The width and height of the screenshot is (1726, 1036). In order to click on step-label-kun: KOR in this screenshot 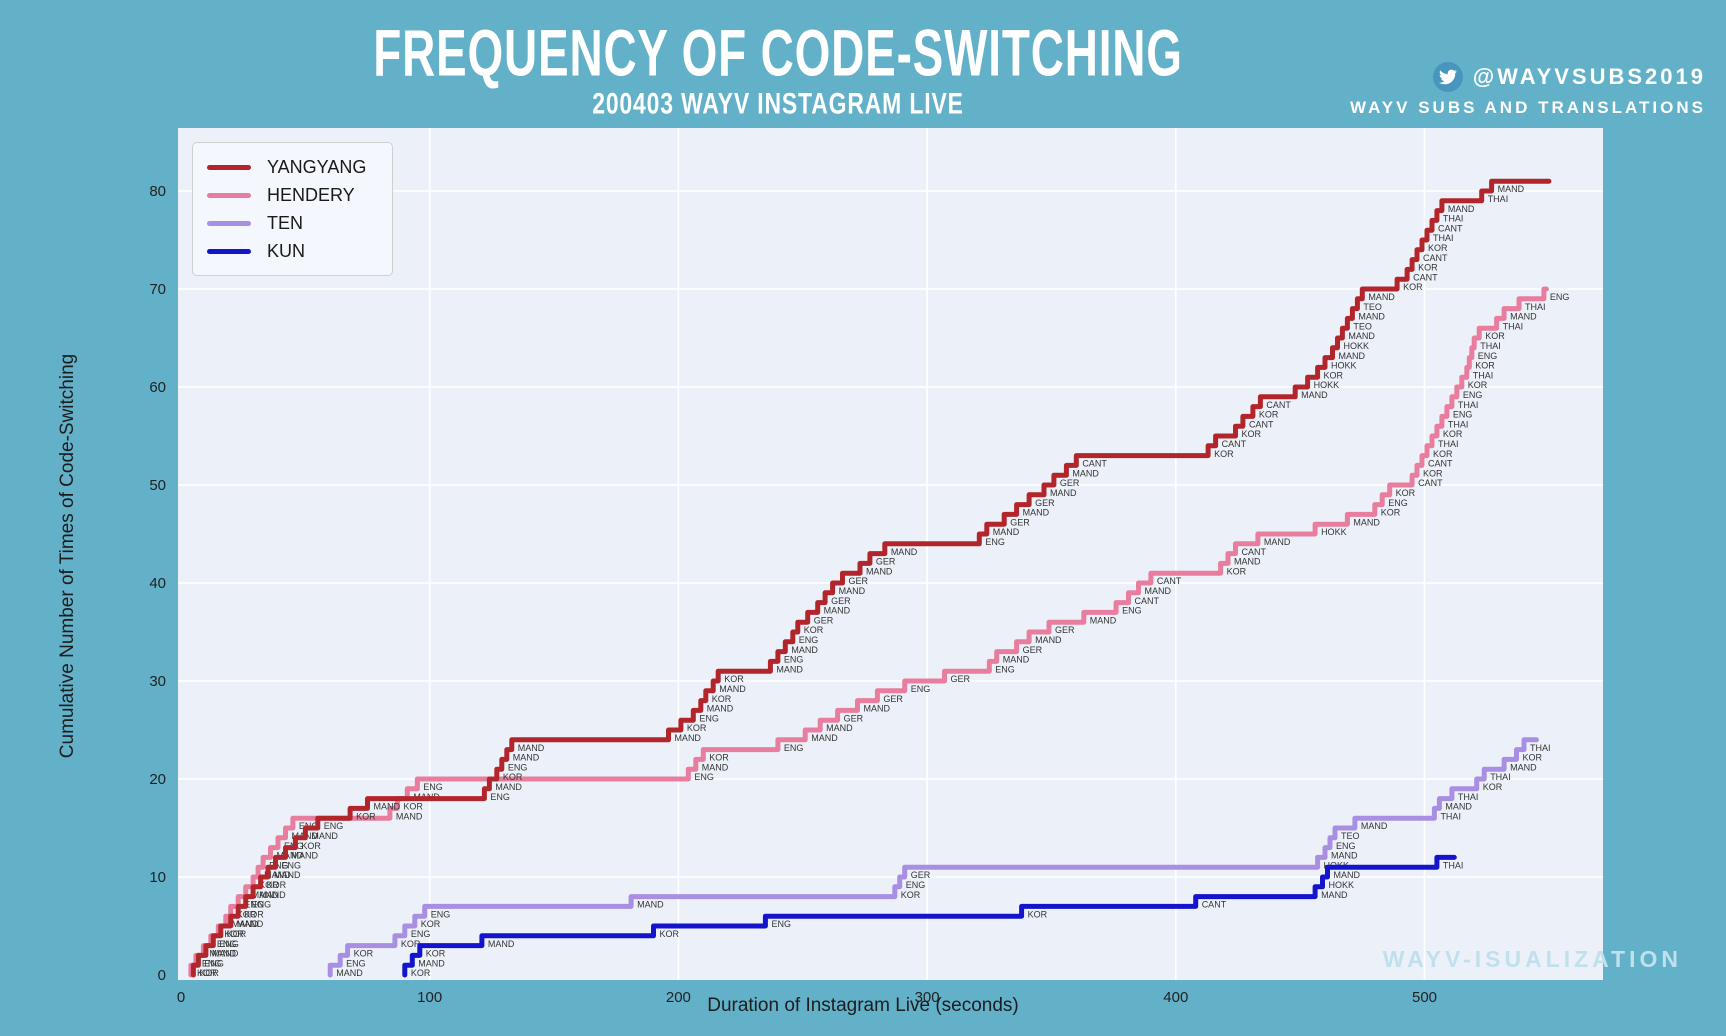, I will do `click(1038, 914)`.